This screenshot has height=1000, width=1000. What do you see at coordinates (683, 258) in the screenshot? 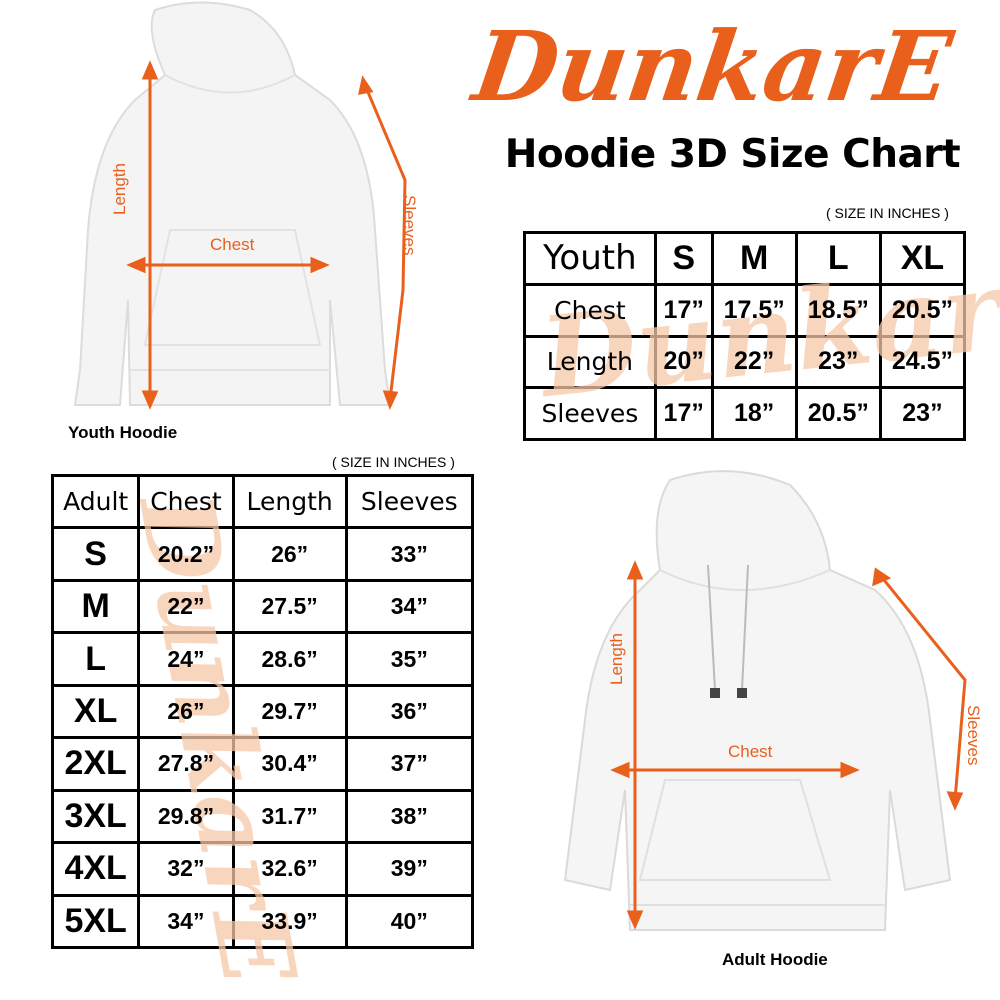
I see `column-header: S` at bounding box center [683, 258].